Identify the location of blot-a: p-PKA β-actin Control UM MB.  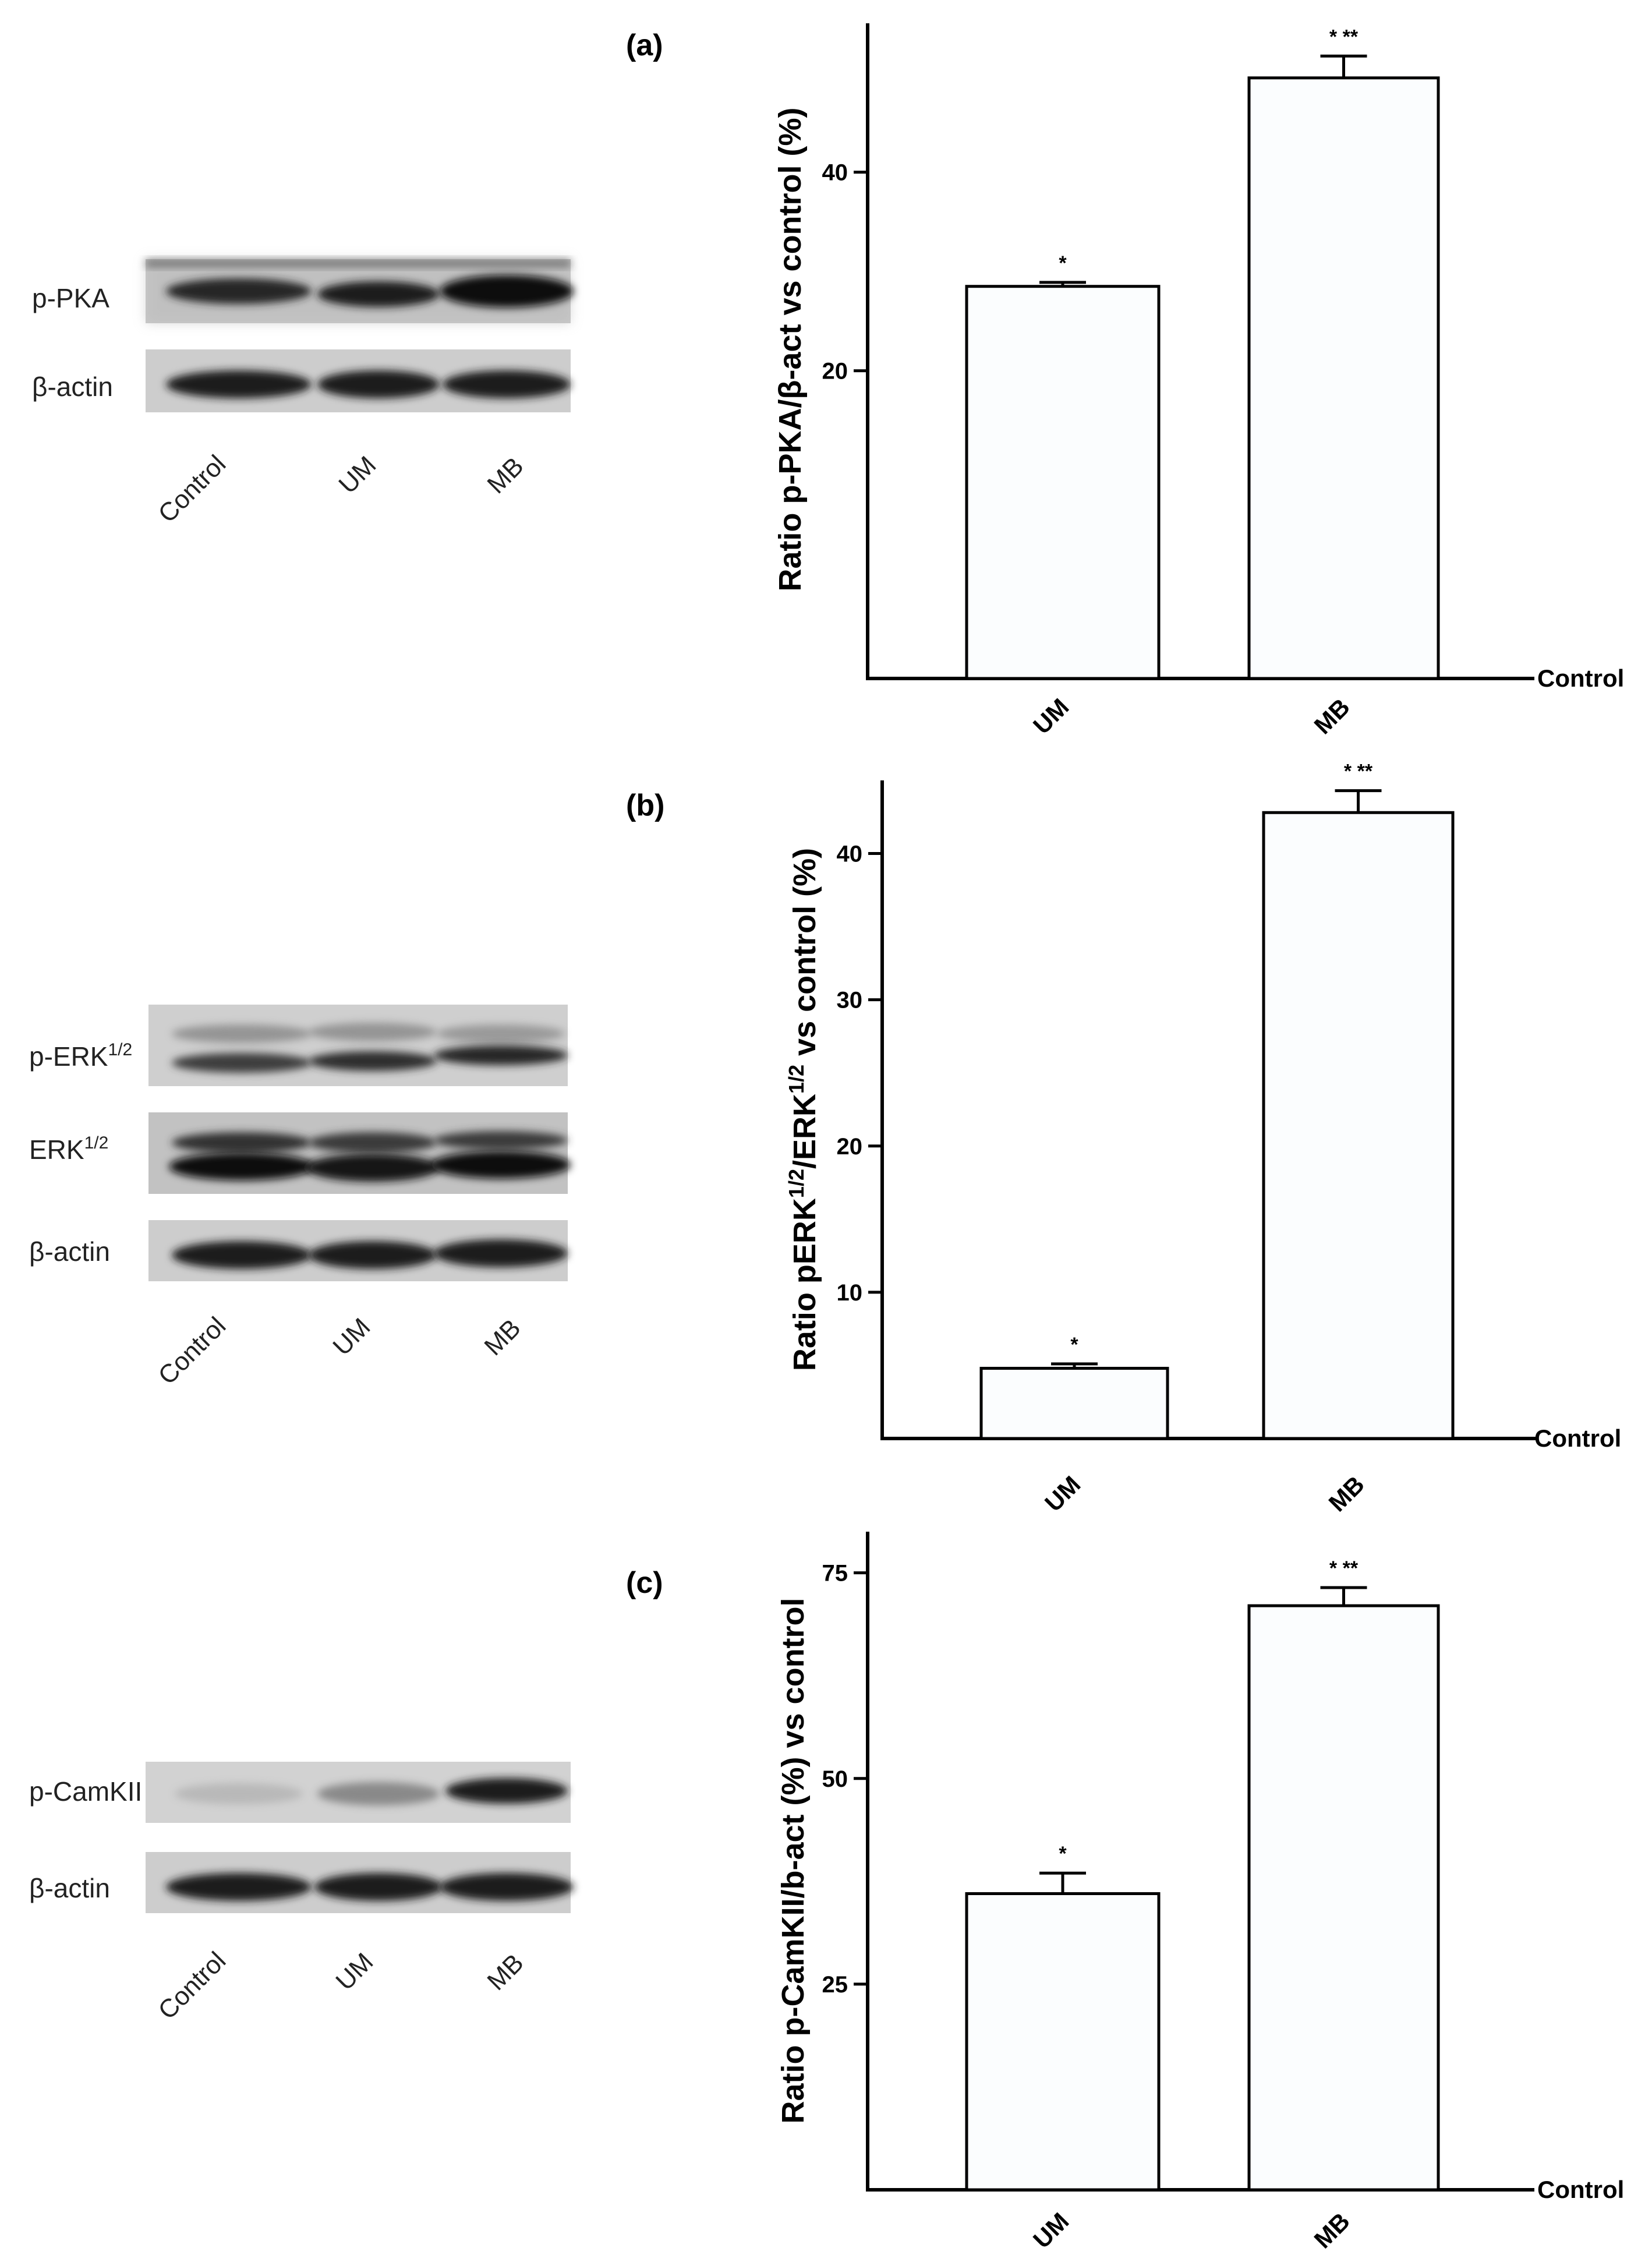
(303, 393).